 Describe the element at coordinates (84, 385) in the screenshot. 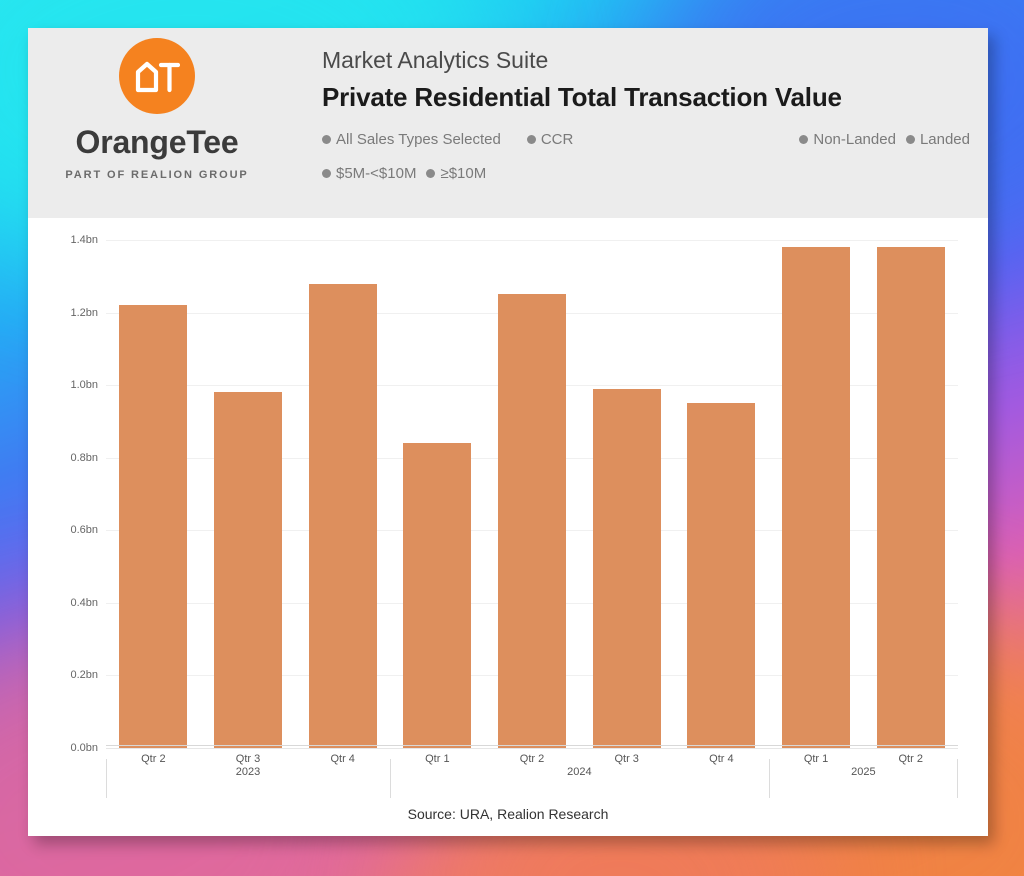

I see `y-axis-tick-label: 1.0bn` at that location.